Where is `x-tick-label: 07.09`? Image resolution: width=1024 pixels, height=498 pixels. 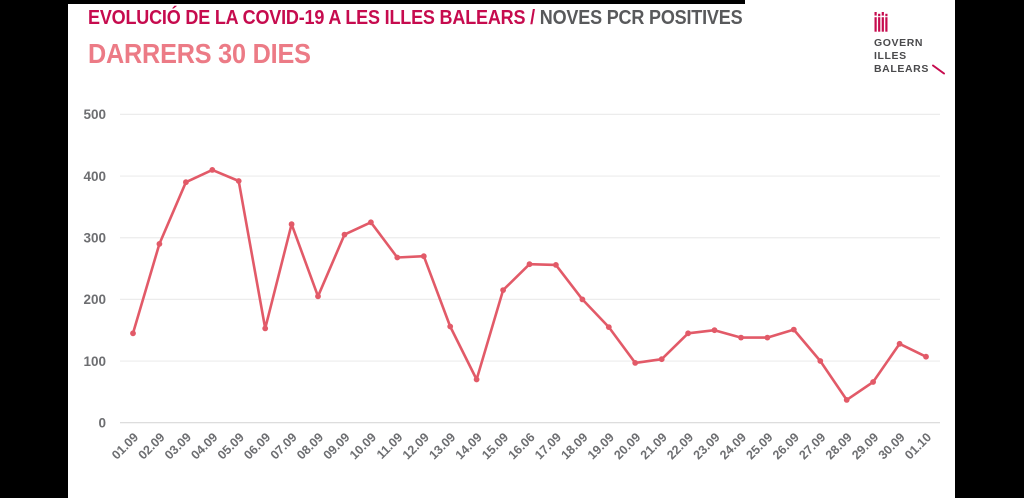 x-tick-label: 07.09 is located at coordinates (284, 446).